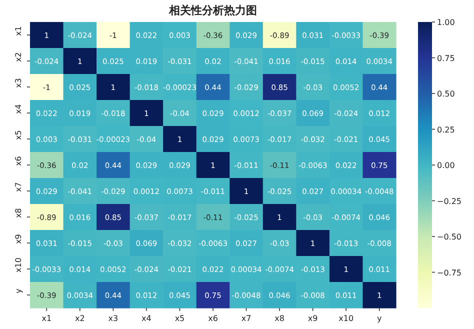 This screenshot has width=474, height=329. I want to click on y-tick-label: x4, so click(18, 109).